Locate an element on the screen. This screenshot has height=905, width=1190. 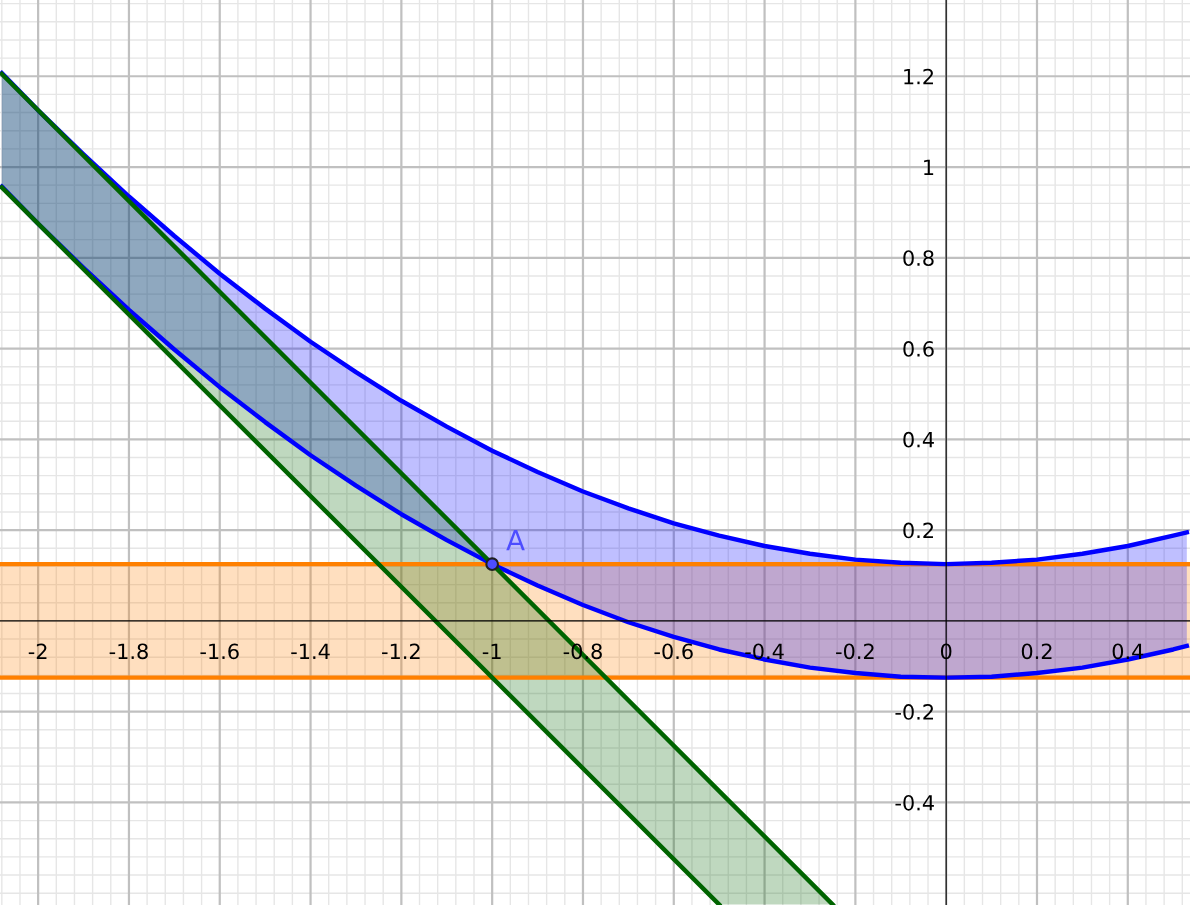
x-tick-label: 0.4 is located at coordinates (1128, 651).